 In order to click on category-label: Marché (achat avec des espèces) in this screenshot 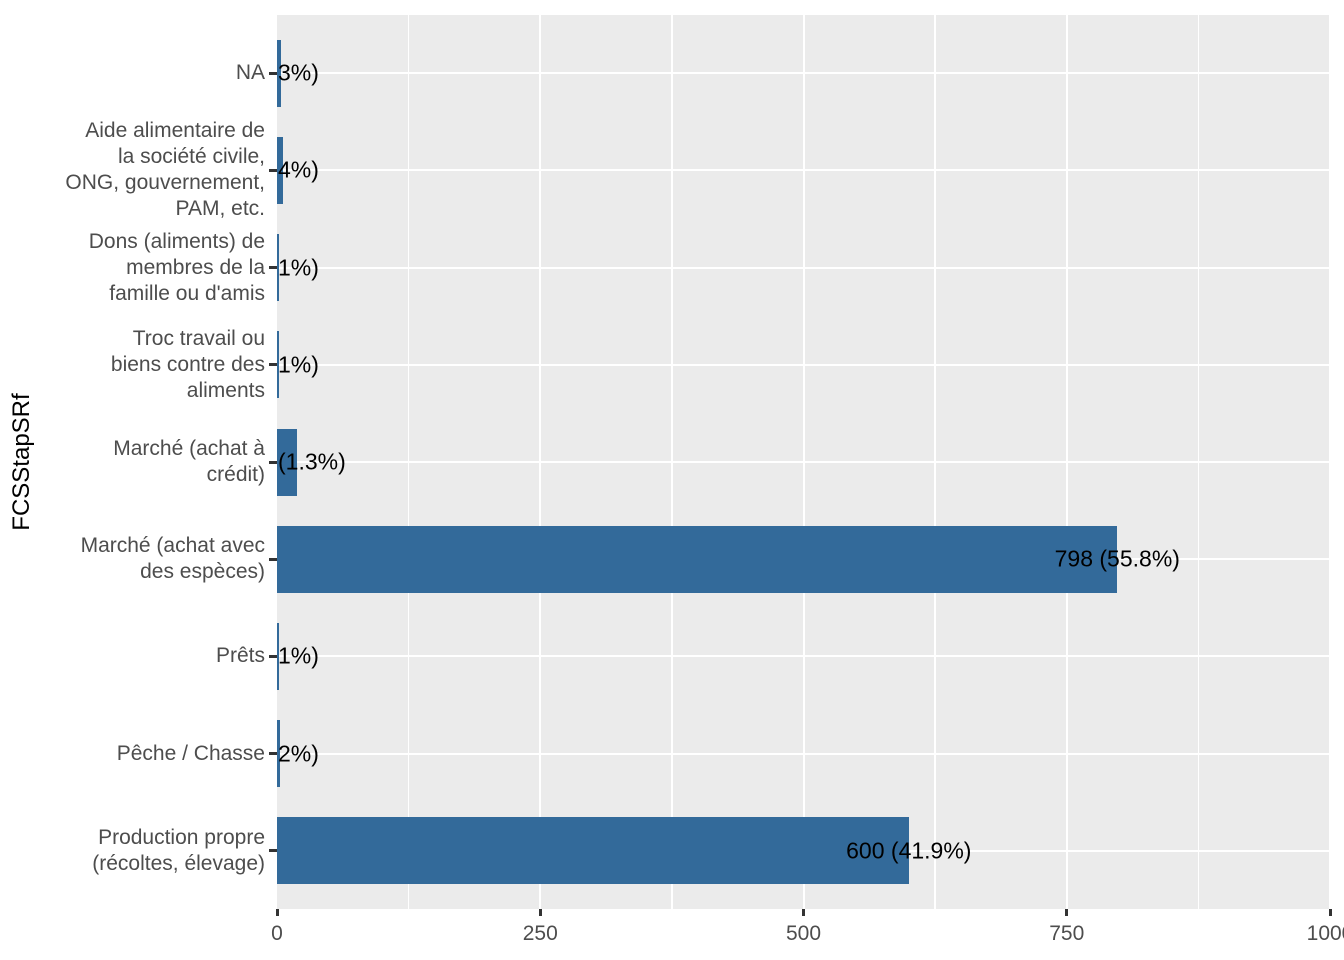, I will do `click(172, 559)`.